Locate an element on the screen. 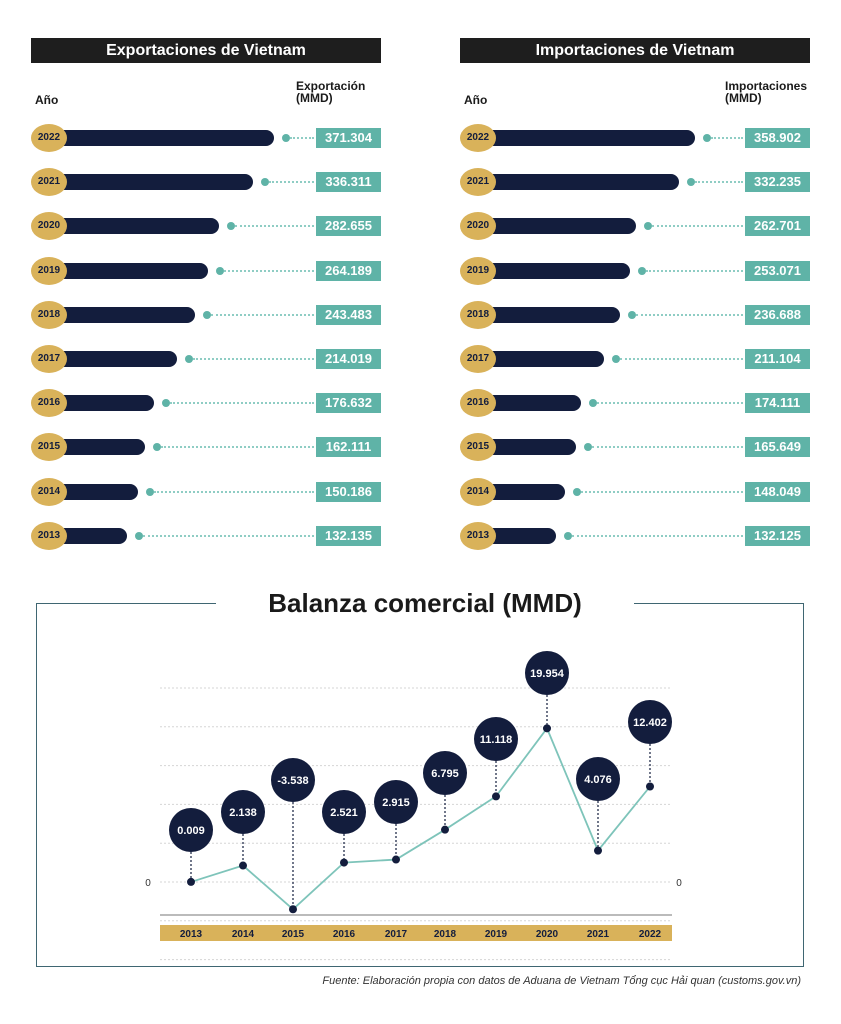 This screenshot has height=1024, width=841. exports-year-badge-2021: 2021 is located at coordinates (49, 182).